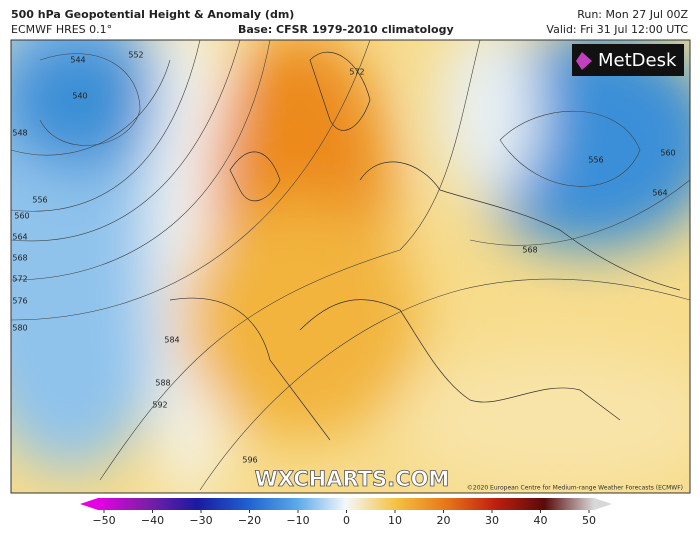 The image size is (700, 540). What do you see at coordinates (632, 14) in the screenshot?
I see `run: Run: Mon 27 Jul 00Z` at bounding box center [632, 14].